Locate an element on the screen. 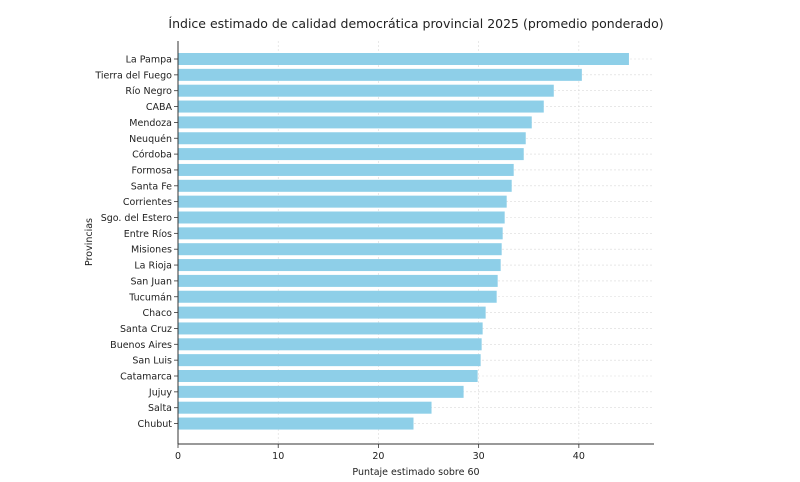  category-label: La Pampa is located at coordinates (149, 60).